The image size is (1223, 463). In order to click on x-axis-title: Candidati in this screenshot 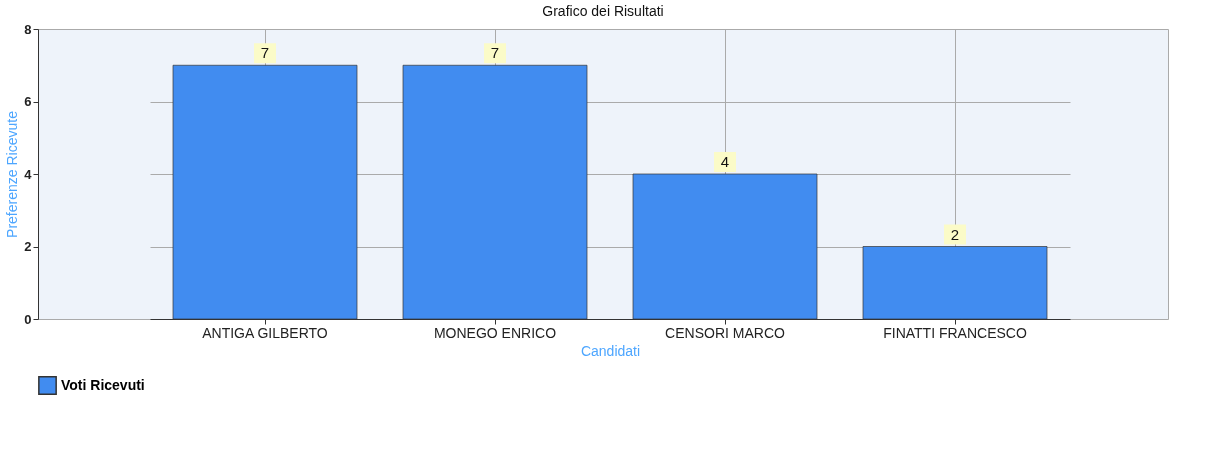, I will do `click(610, 350)`.